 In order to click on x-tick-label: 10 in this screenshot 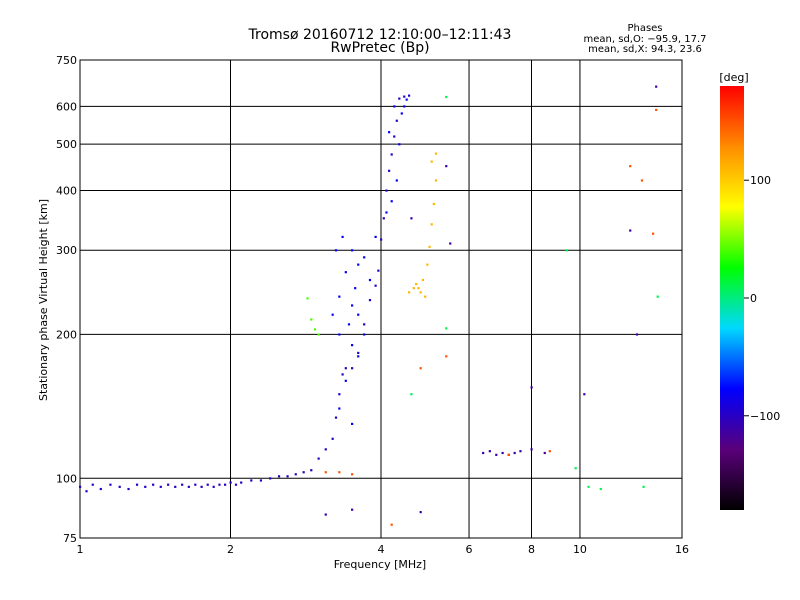, I will do `click(580, 549)`.